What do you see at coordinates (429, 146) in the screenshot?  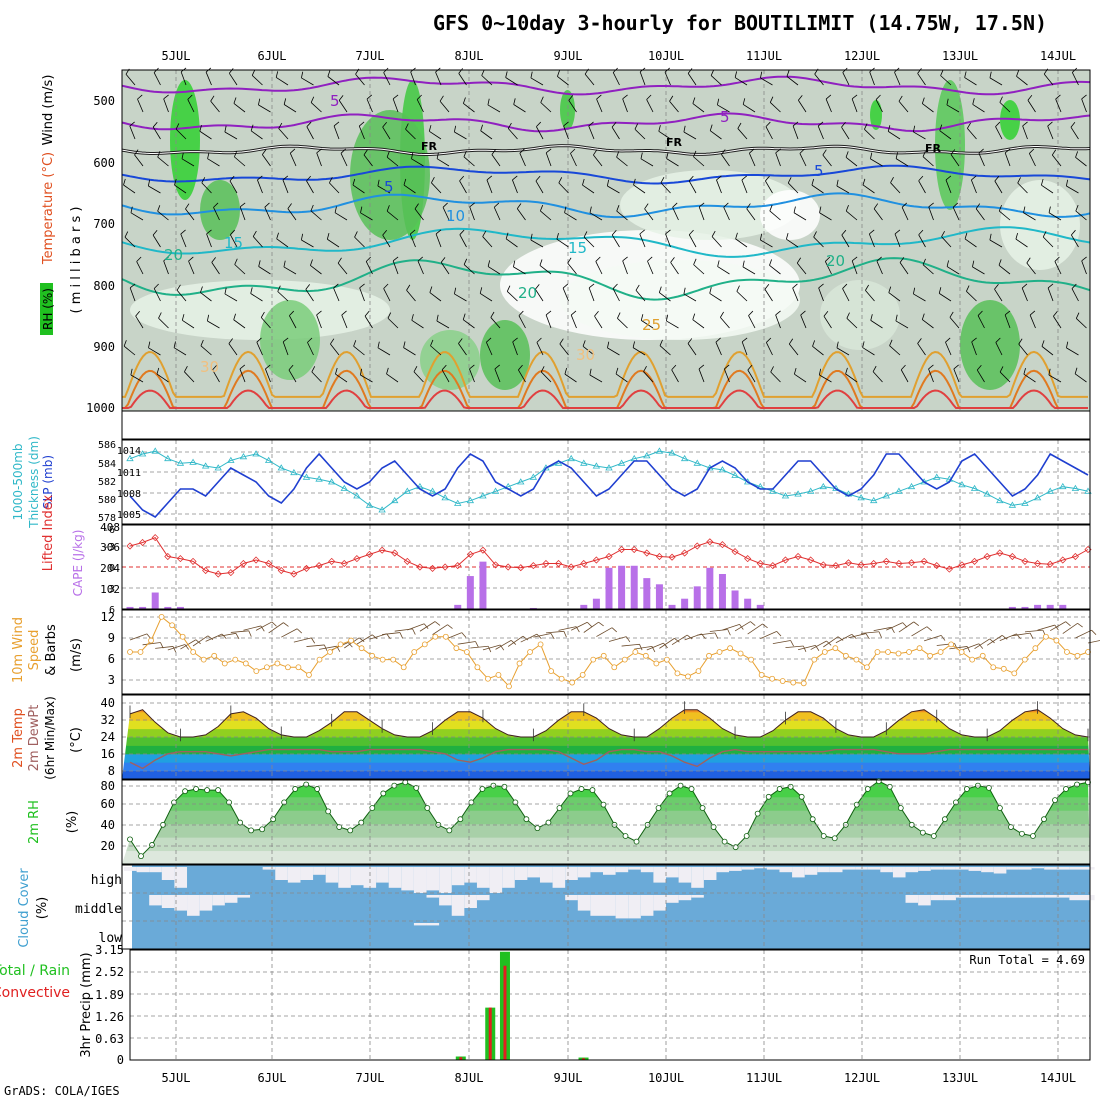 I see `contour-label: FR` at bounding box center [429, 146].